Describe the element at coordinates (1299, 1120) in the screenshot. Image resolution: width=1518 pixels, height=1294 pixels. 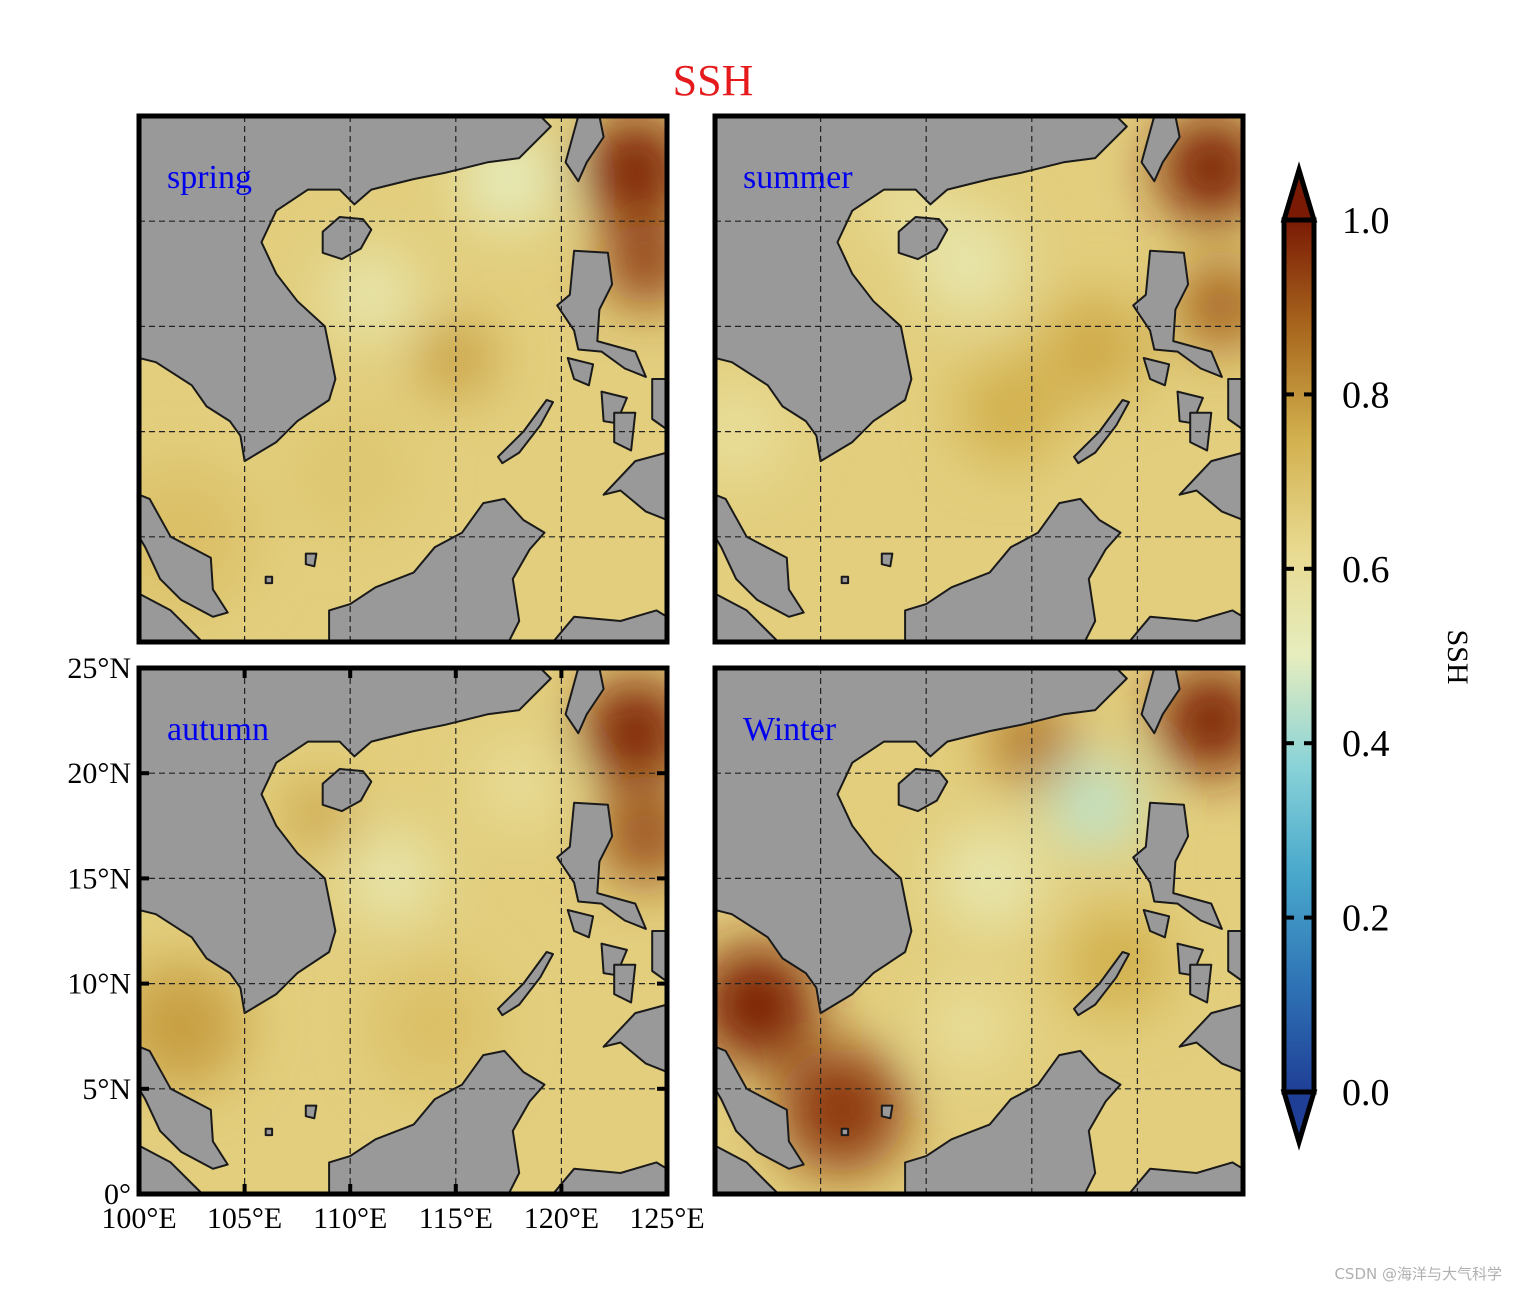
I see `colorbar-extend-min` at that location.